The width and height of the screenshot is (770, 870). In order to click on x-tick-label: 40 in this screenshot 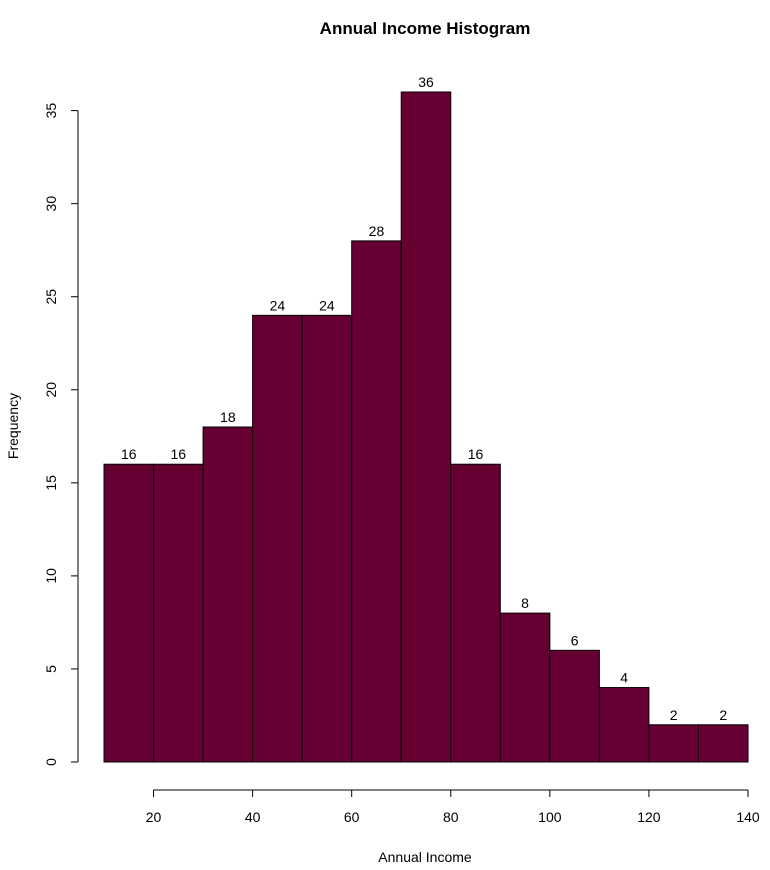, I will do `click(253, 817)`.